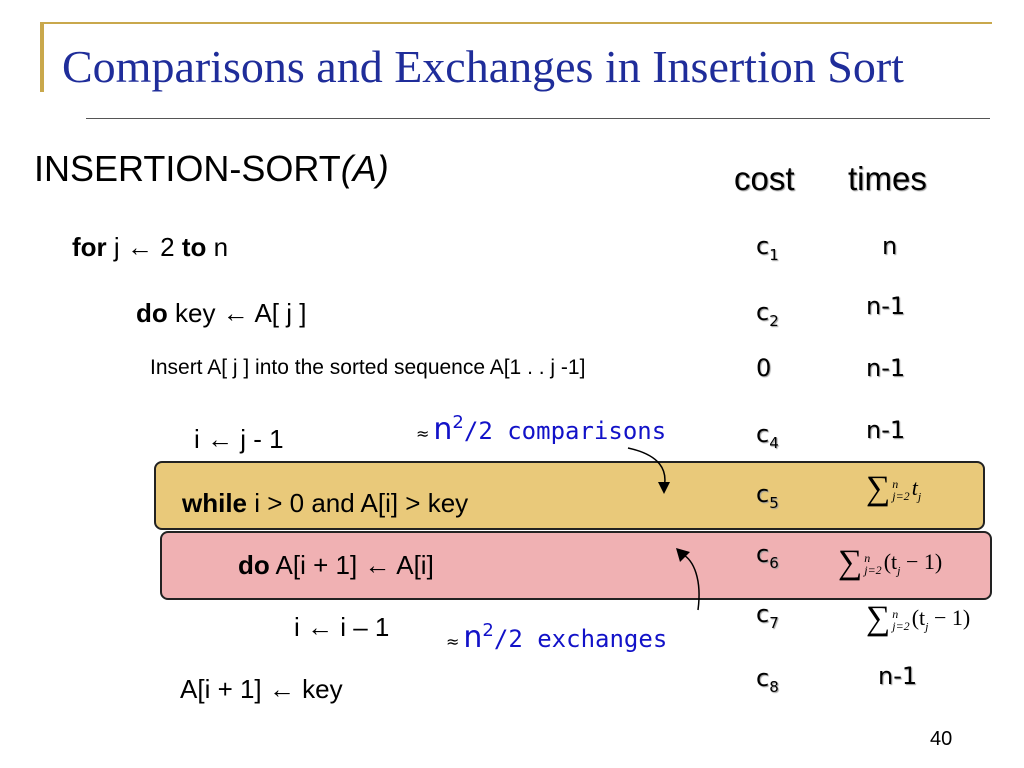 The image size is (1024, 768). Describe the element at coordinates (690, 582) in the screenshot. I see `exchanges-arrow` at that location.